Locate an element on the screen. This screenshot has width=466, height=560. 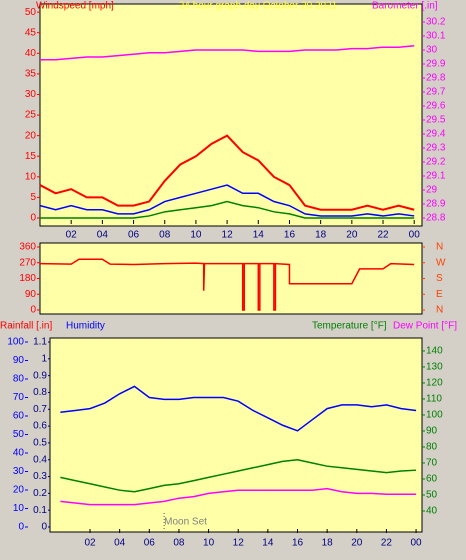
rain-tick-label: 0.5 is located at coordinates (40, 443).